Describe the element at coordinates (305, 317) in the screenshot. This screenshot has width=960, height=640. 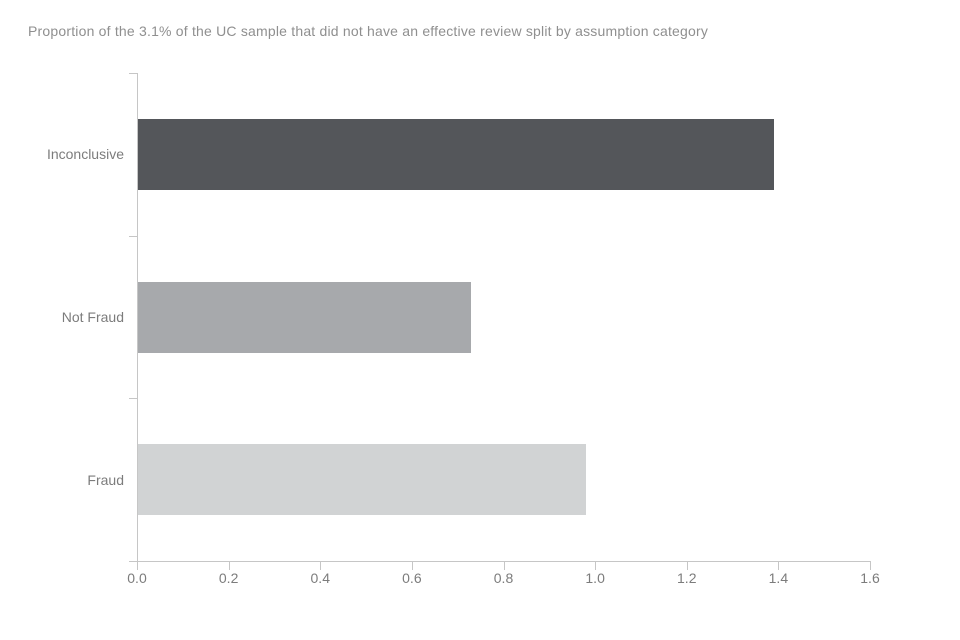
I see `bar-not-fraud` at that location.